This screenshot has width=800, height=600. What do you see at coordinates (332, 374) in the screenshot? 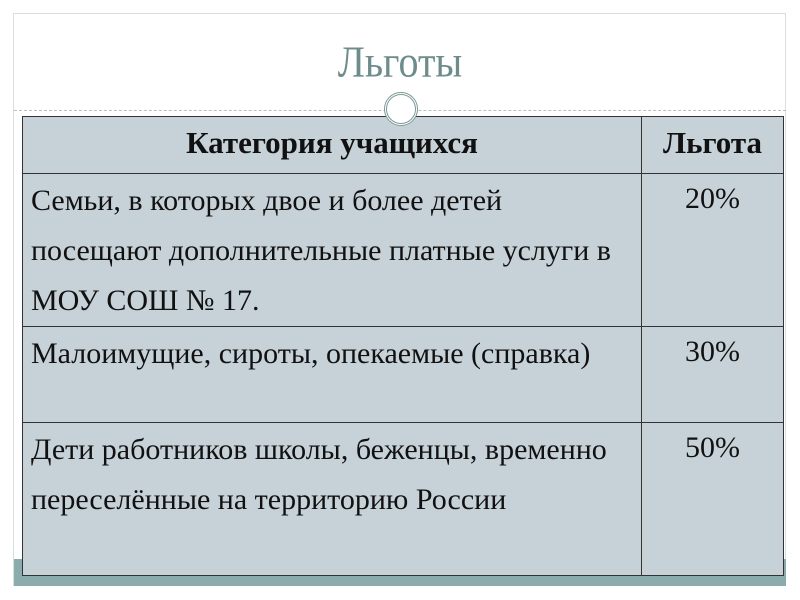
I see `category-cell: Малоимущие, сироты, опекаемые (справка)` at bounding box center [332, 374].